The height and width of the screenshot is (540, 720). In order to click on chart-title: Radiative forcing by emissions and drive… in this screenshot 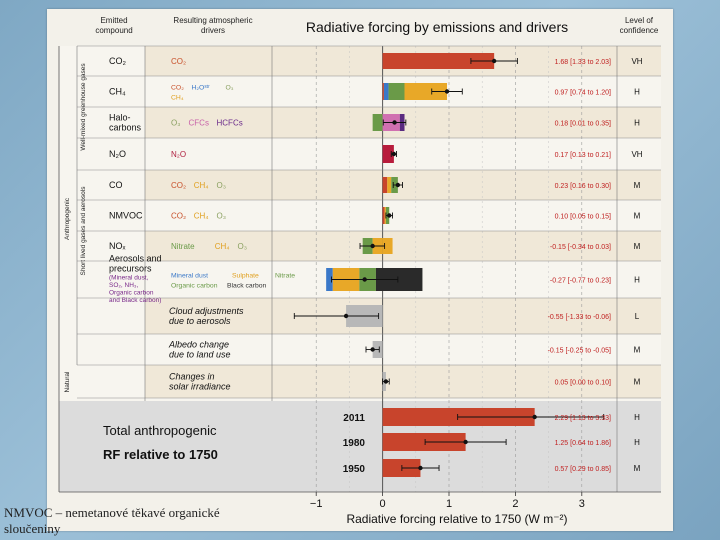, I will do `click(437, 27)`.